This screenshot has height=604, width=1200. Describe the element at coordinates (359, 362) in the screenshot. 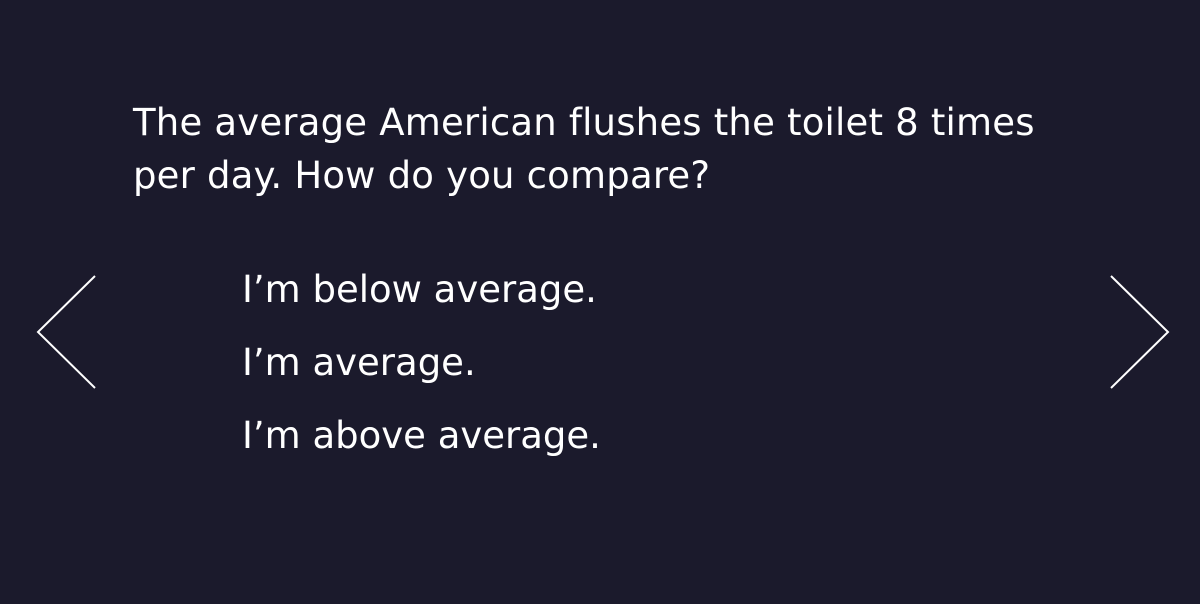

I see `option-average: I’m average.` at that location.